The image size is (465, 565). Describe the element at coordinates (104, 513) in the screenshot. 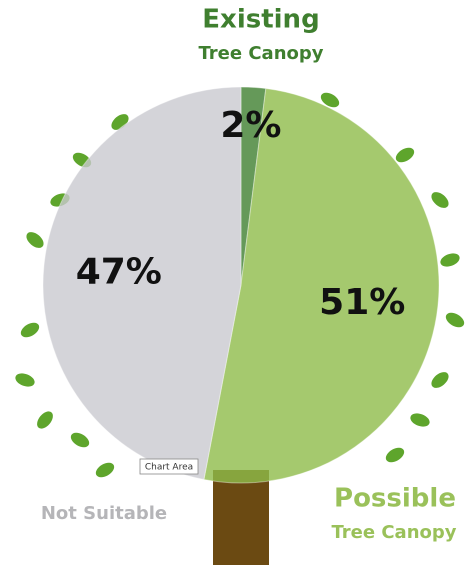

I see `category-label: Not Suitable` at that location.